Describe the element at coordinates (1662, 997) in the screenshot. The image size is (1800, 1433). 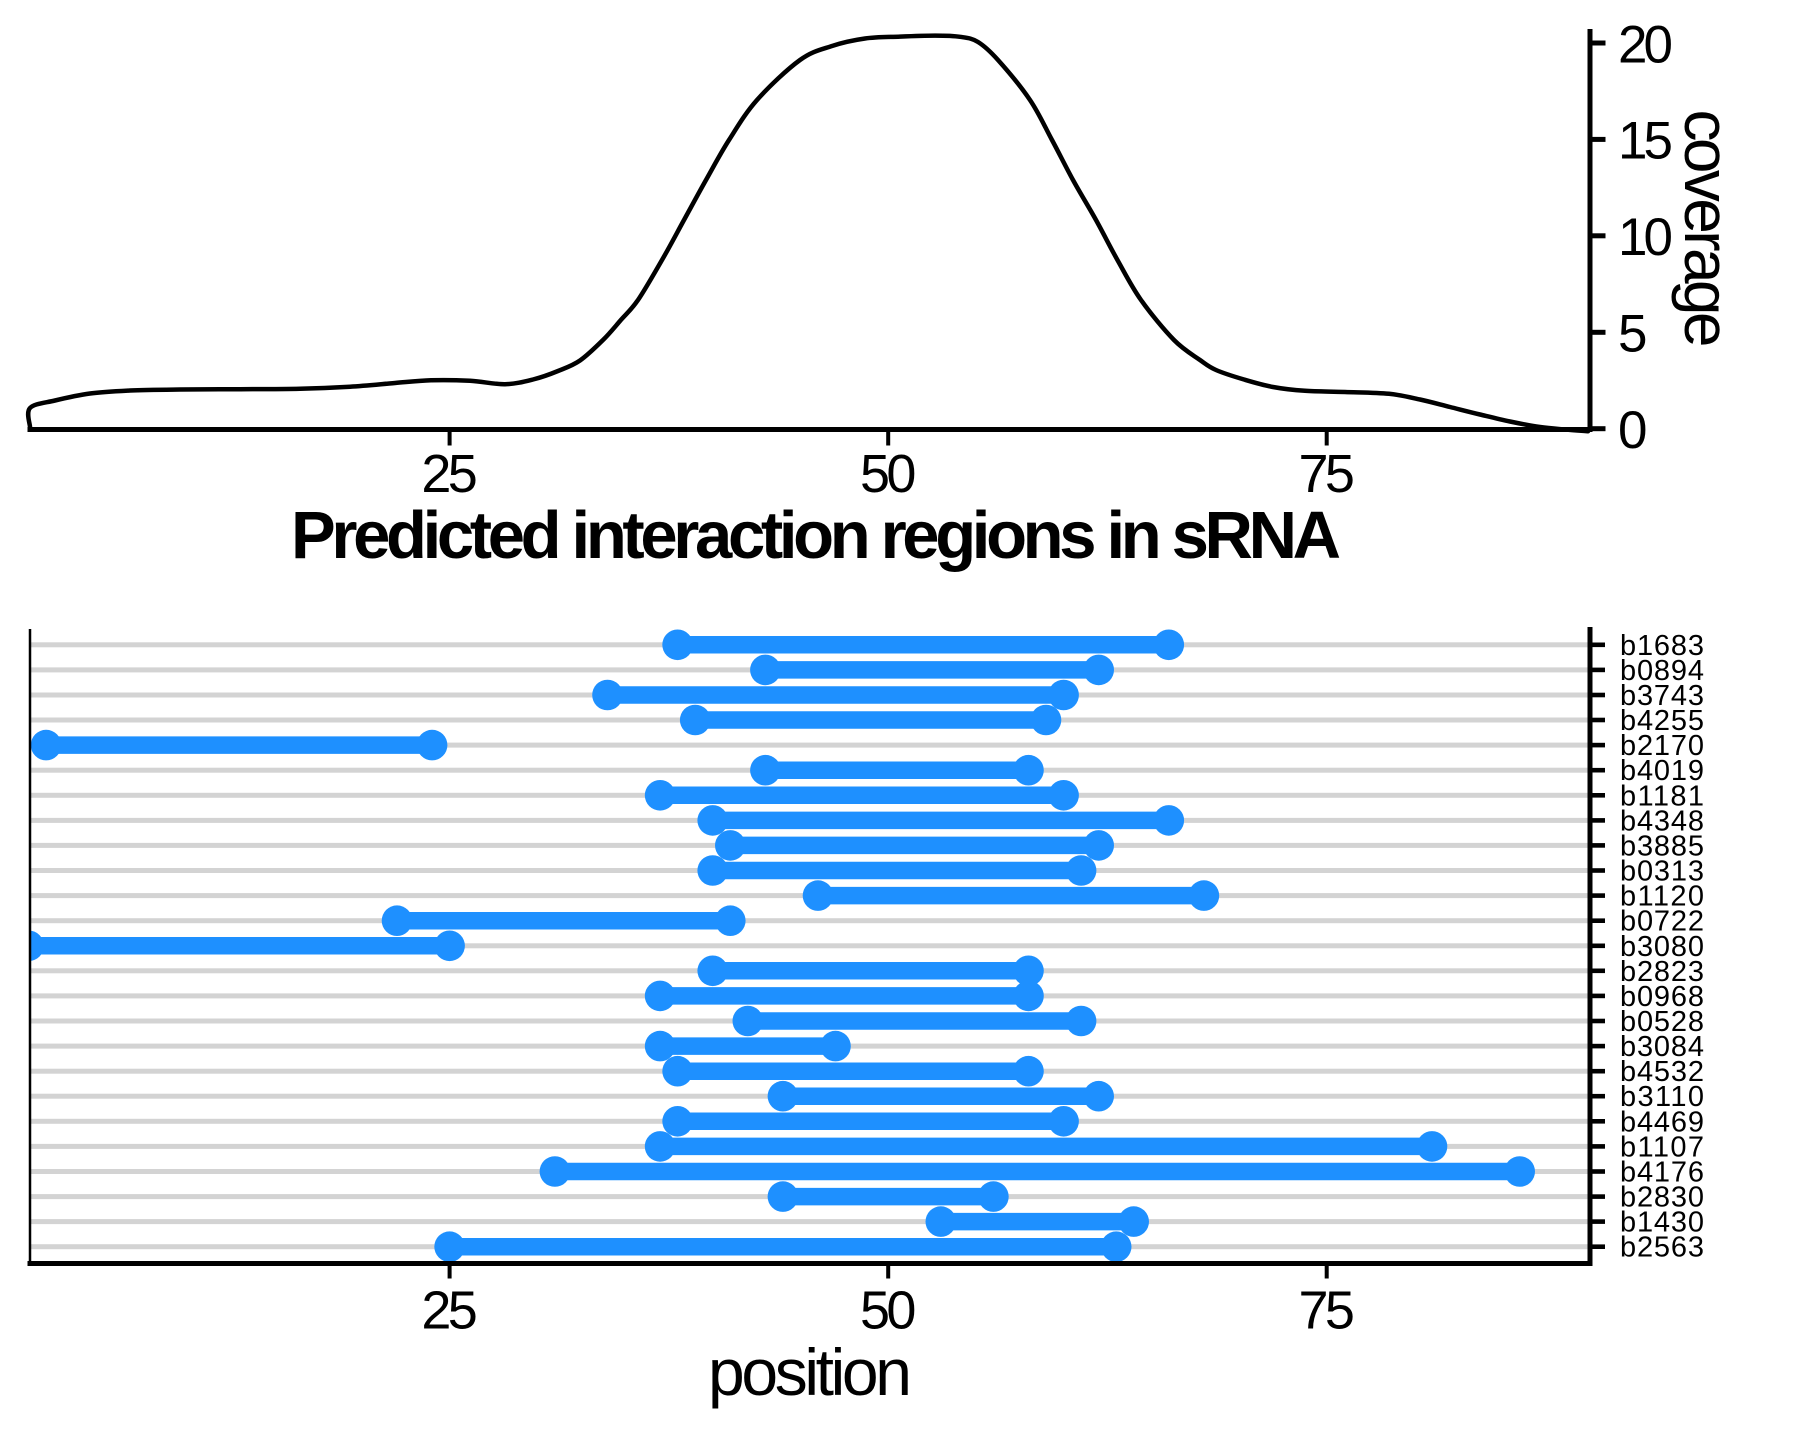
I see `svg-text: b0968` at that location.